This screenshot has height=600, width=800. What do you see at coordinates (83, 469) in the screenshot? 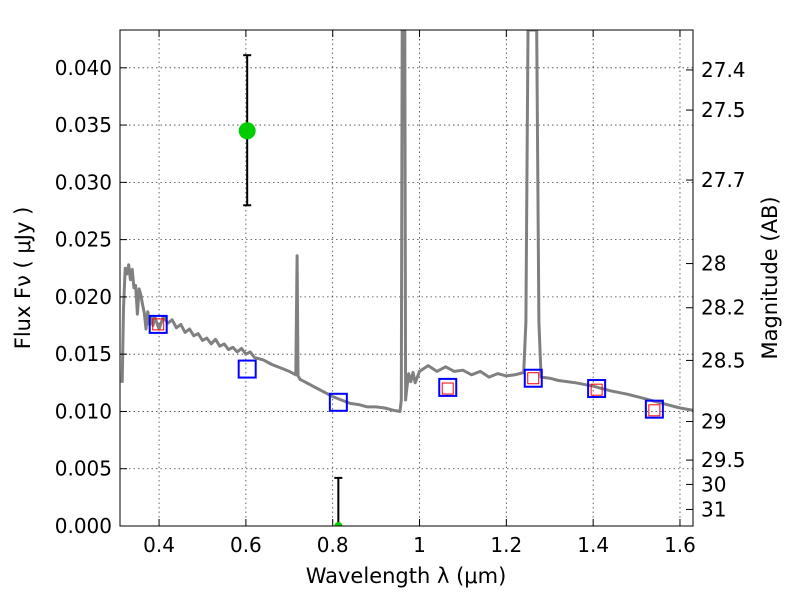
I see `y-tick-label: 0.005` at bounding box center [83, 469].